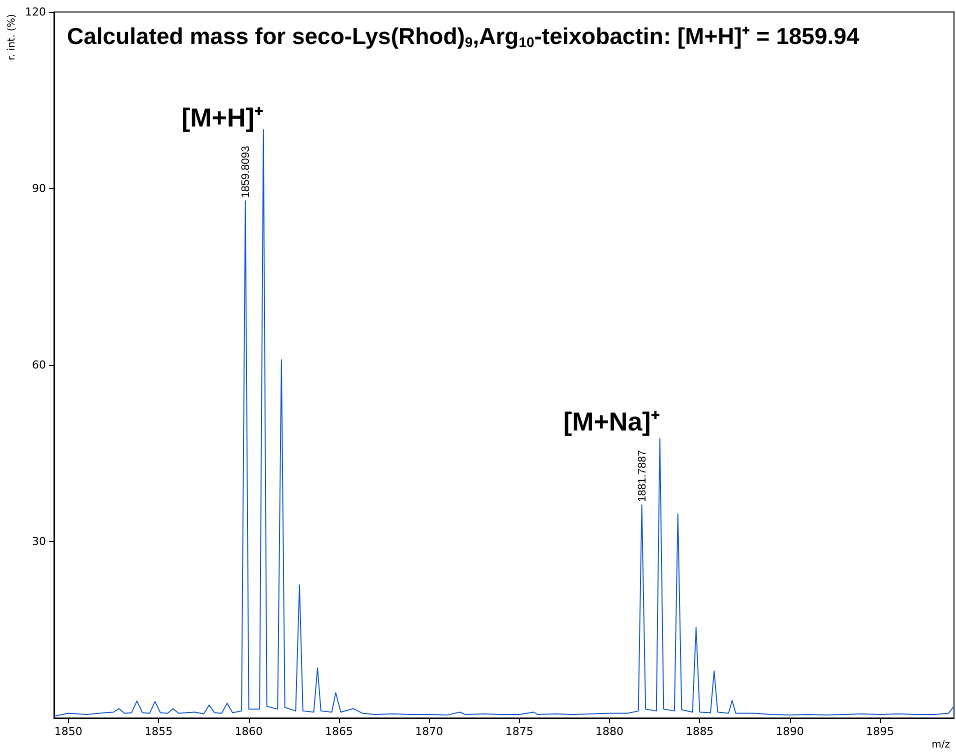 The width and height of the screenshot is (956, 752). Describe the element at coordinates (222, 117) in the screenshot. I see `annotation: [M+H]⁺` at that location.